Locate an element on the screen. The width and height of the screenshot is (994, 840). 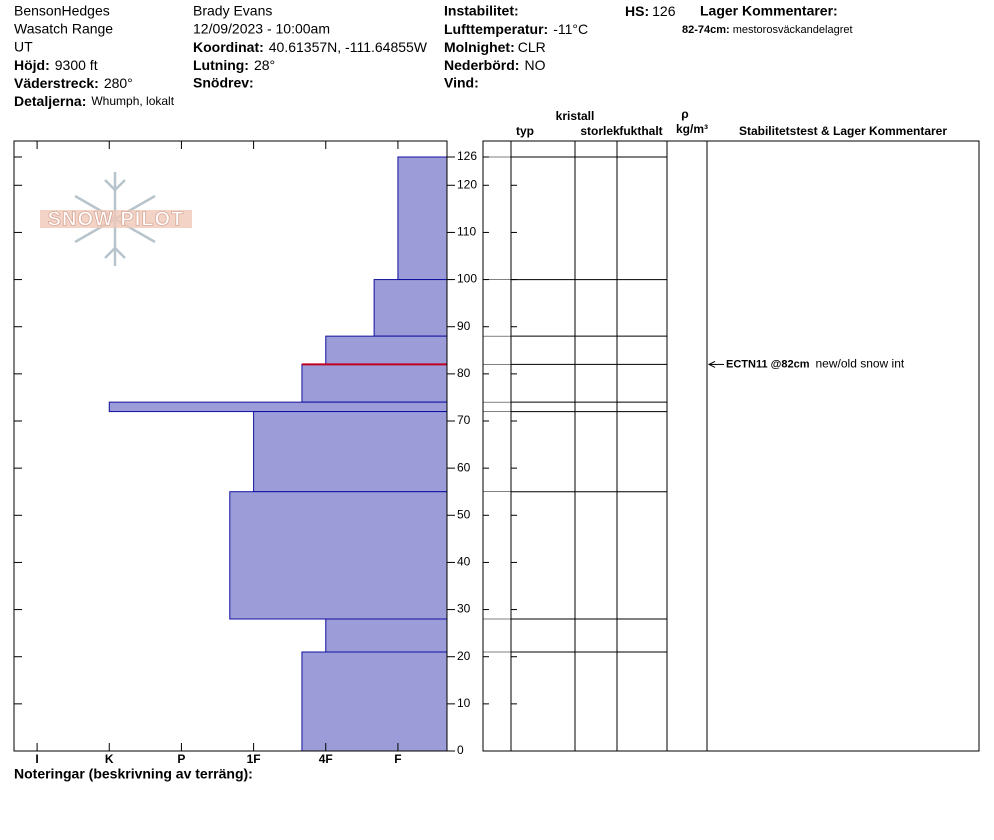
y-tick-label: 100 is located at coordinates (467, 279).